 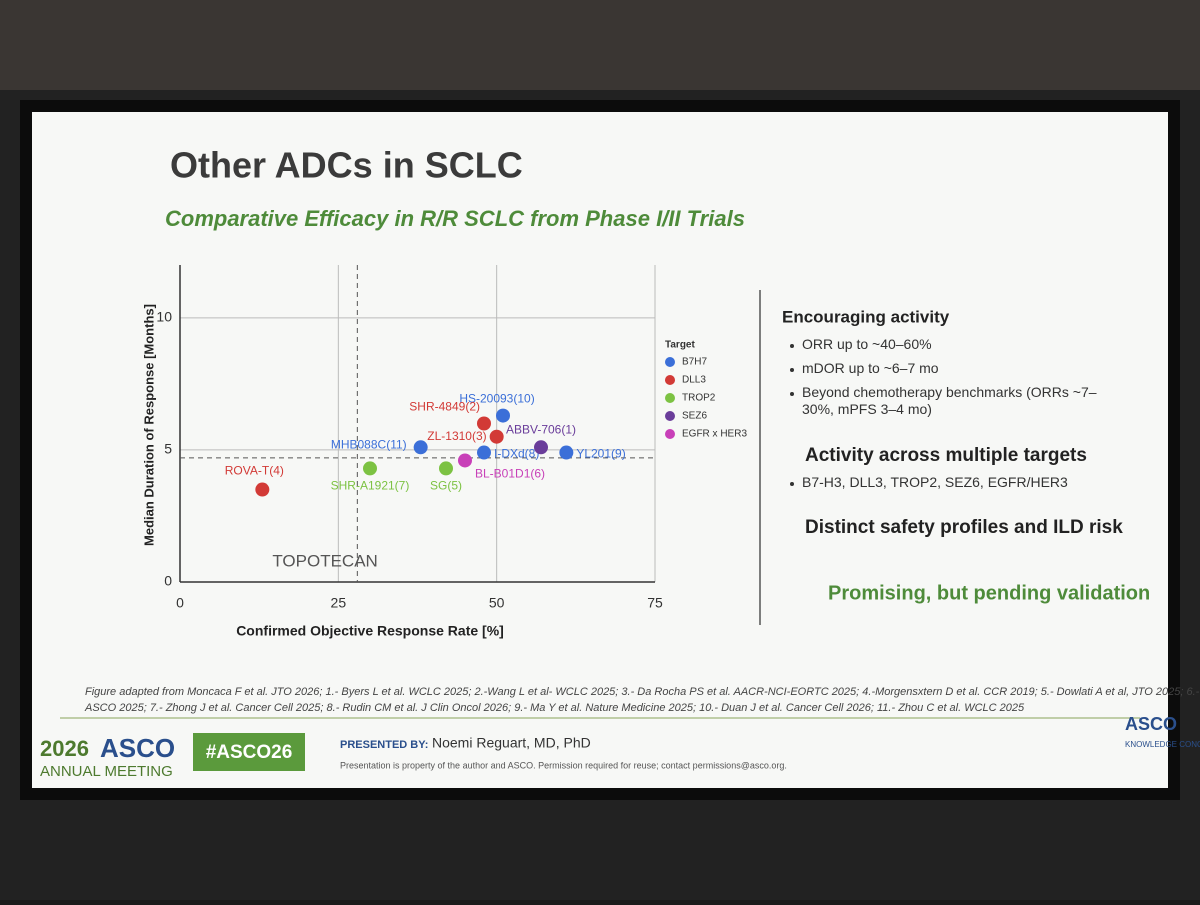 What do you see at coordinates (516, 454) in the screenshot?
I see `point-label: I-DXd(8)` at bounding box center [516, 454].